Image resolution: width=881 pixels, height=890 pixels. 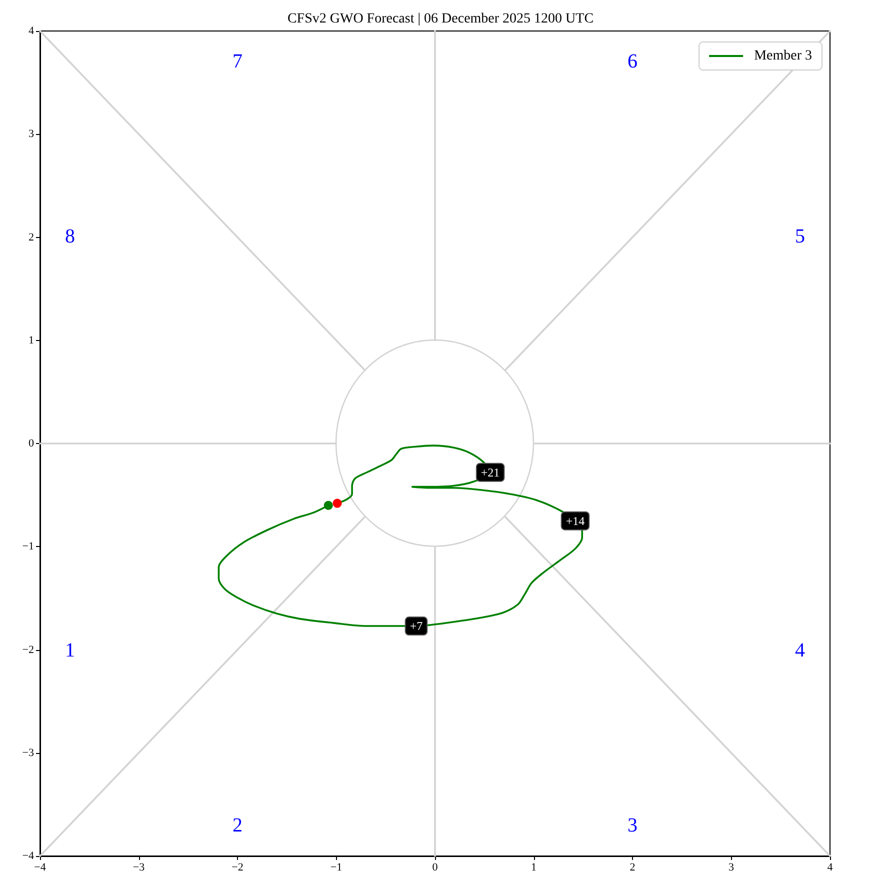 I want to click on chart-title: CFSv2 GWO Forecast | 06 December 2025 1200 UTC, so click(x=440, y=19).